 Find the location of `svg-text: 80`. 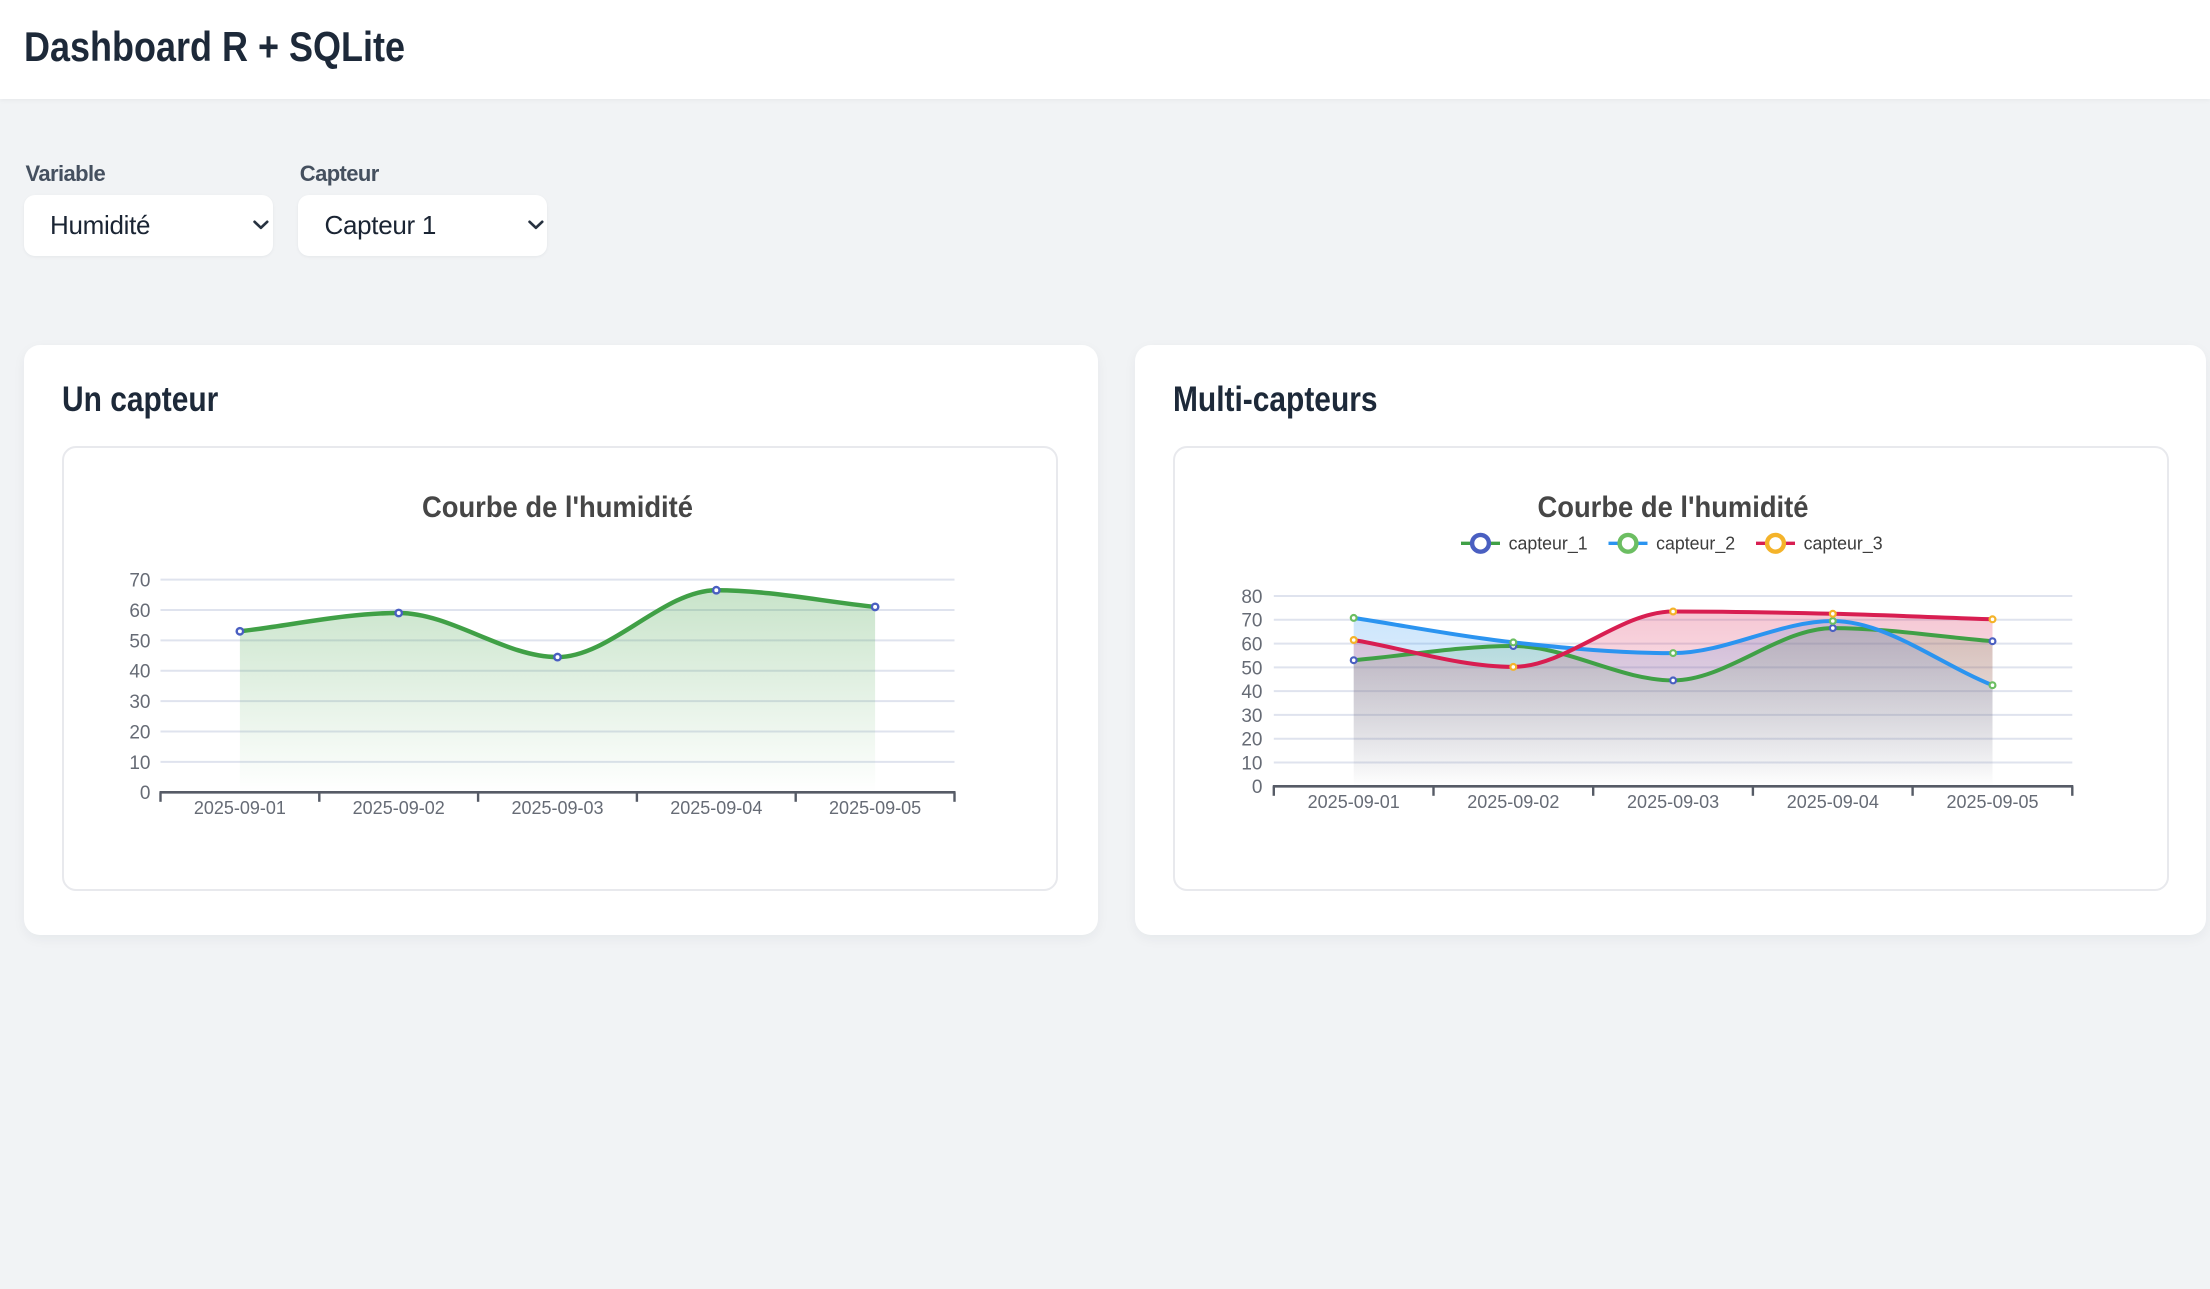

svg-text: 80 is located at coordinates (1251, 597).